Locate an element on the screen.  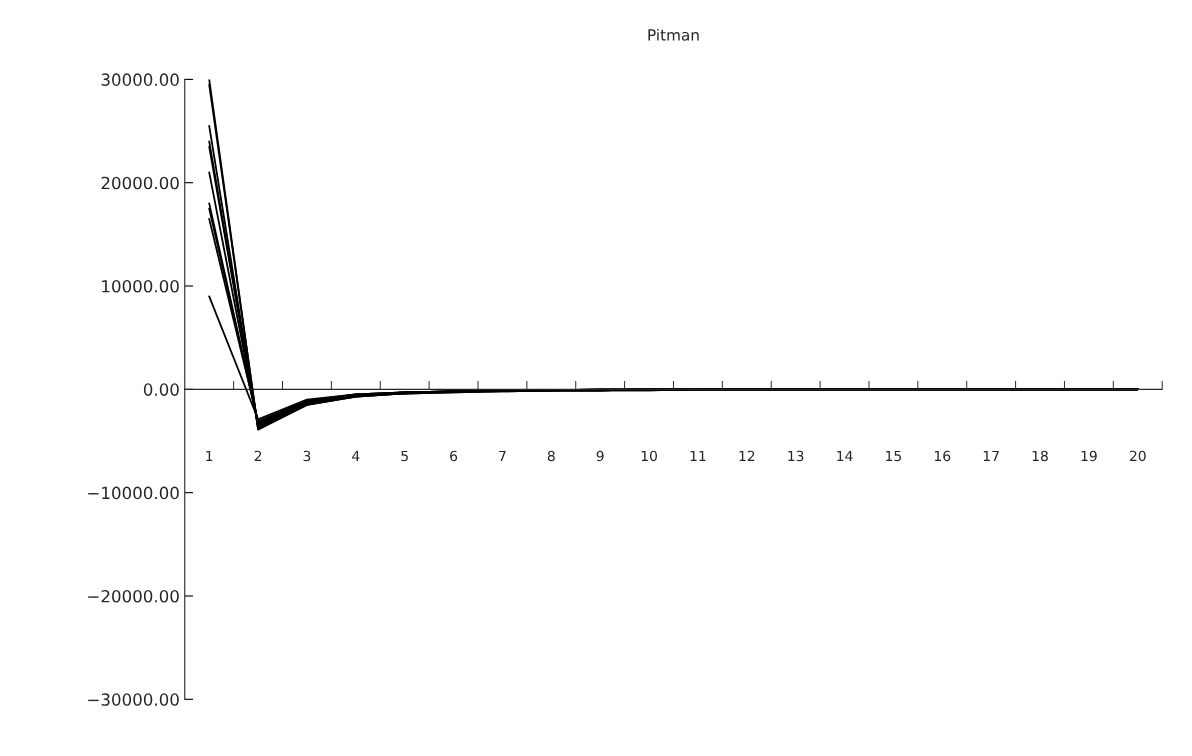
x-tick-label: 2 is located at coordinates (258, 455).